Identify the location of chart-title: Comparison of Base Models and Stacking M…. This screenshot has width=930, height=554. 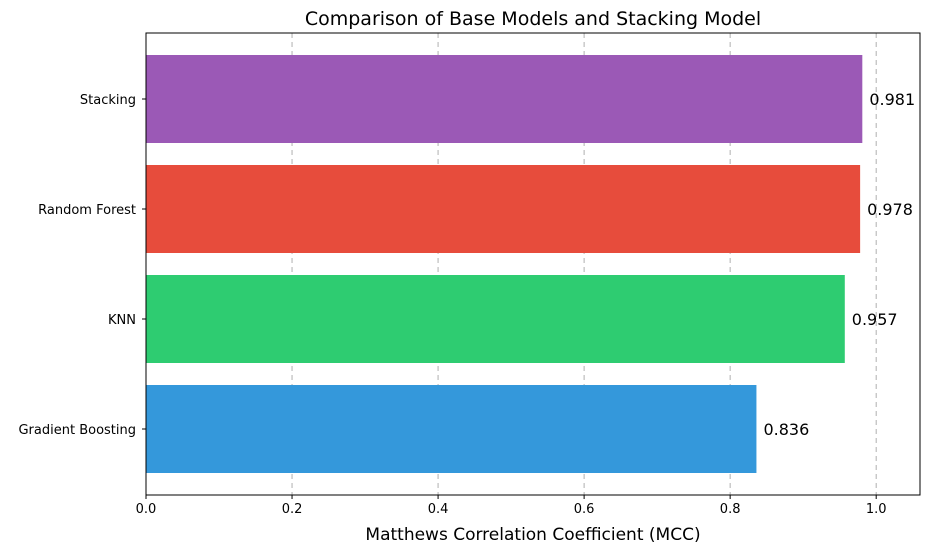
(533, 19).